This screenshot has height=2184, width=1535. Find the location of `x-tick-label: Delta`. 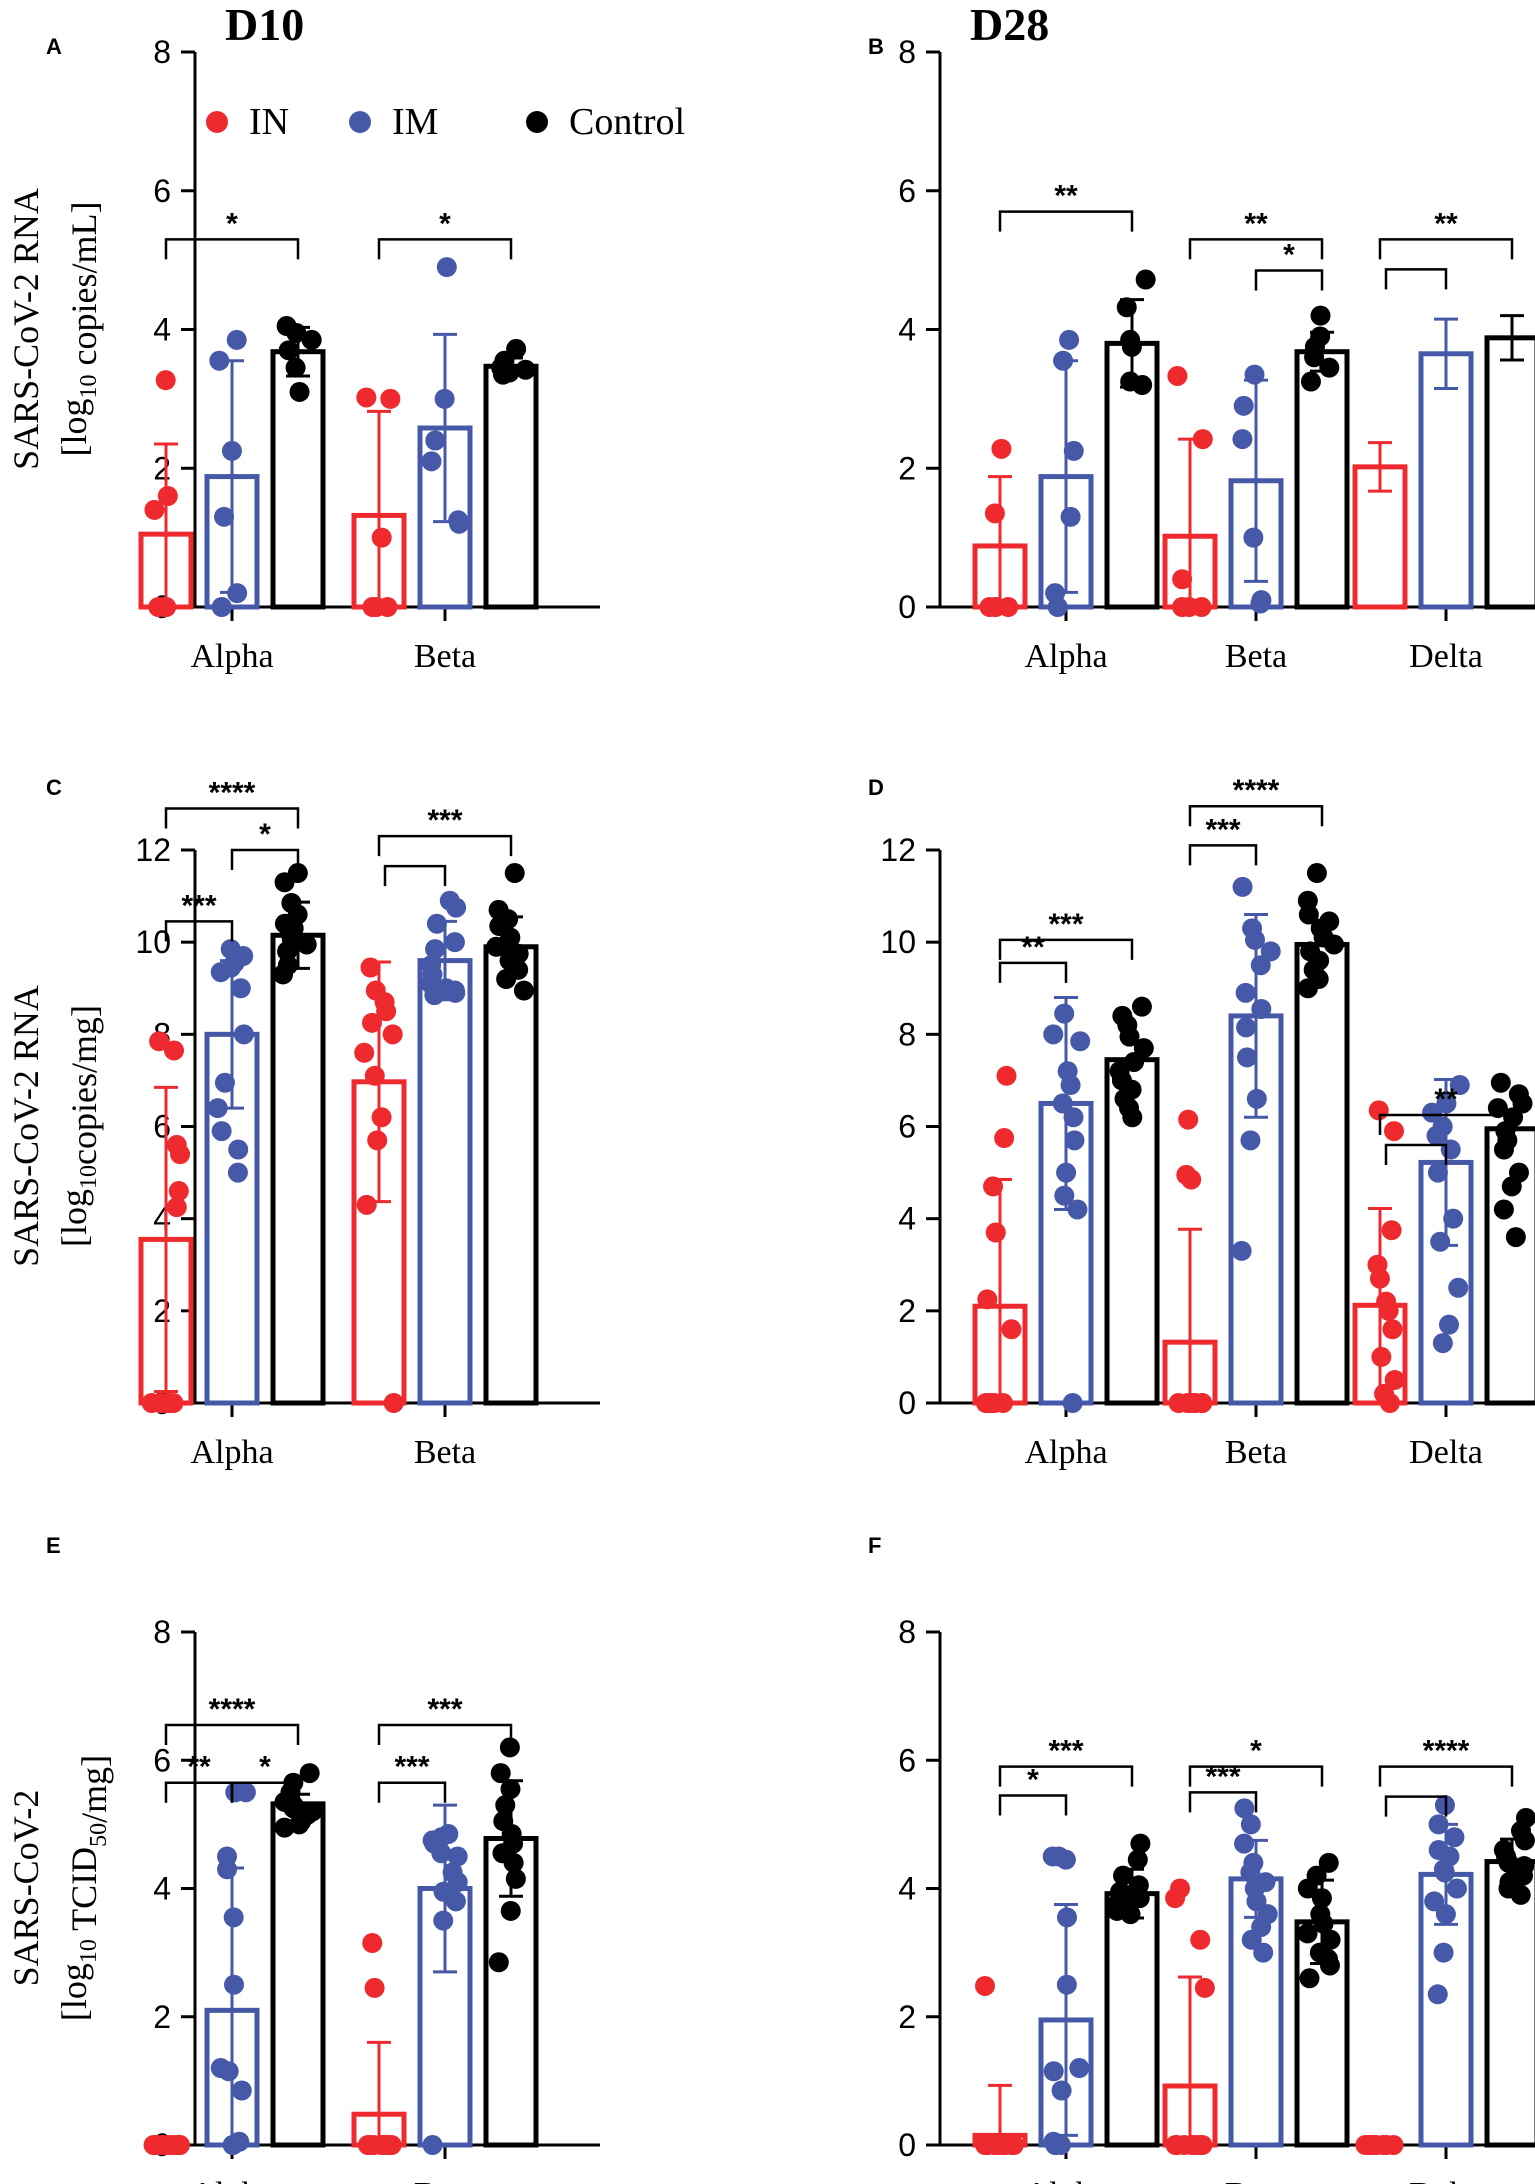

x-tick-label: Delta is located at coordinates (1446, 656).